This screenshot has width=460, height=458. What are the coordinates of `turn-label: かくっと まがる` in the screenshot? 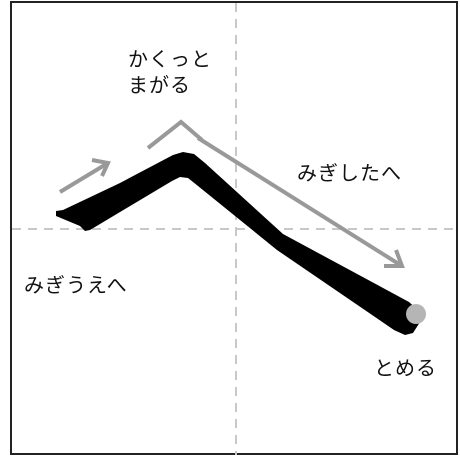 It's located at (170, 72).